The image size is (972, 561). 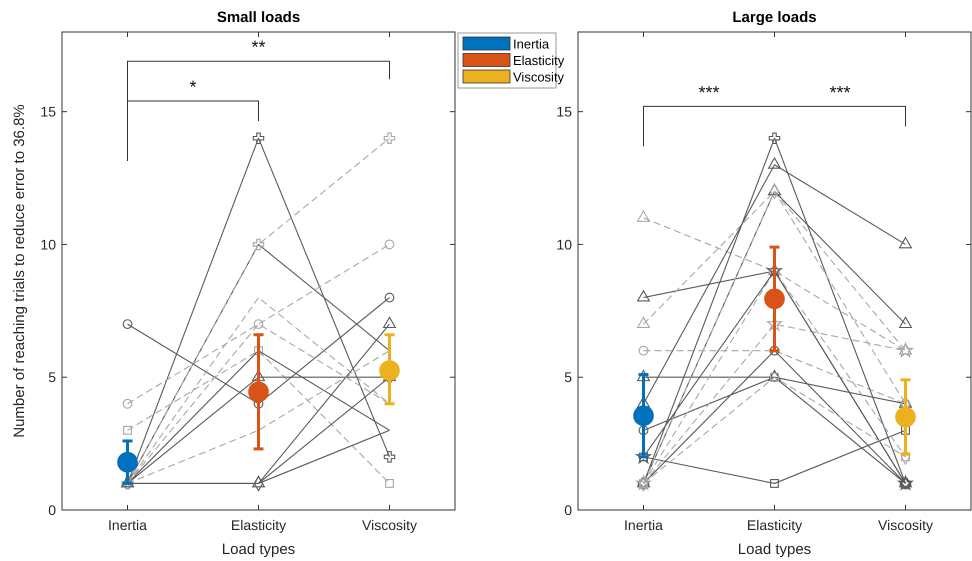 What do you see at coordinates (531, 44) in the screenshot?
I see `legend-label: Inertia` at bounding box center [531, 44].